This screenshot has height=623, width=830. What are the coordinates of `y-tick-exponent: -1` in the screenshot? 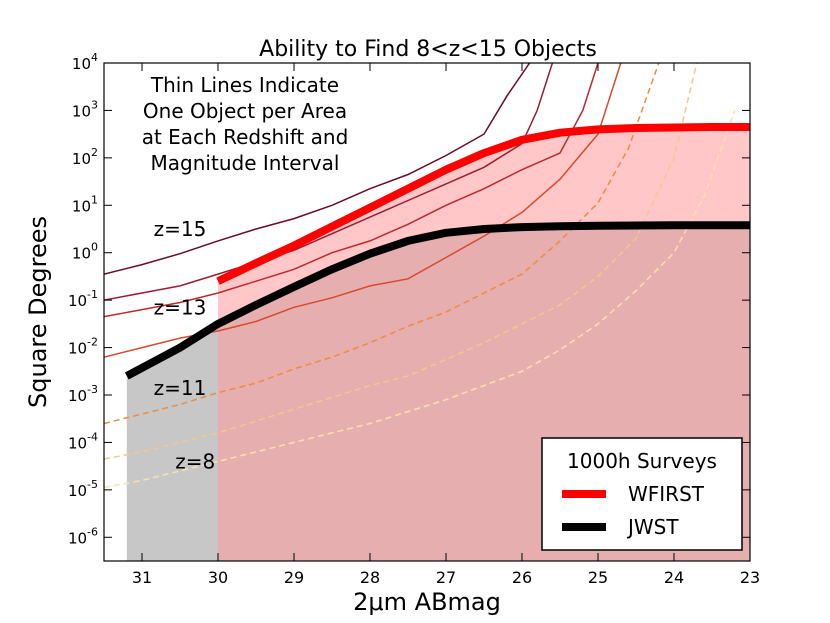 It's located at (92, 294).